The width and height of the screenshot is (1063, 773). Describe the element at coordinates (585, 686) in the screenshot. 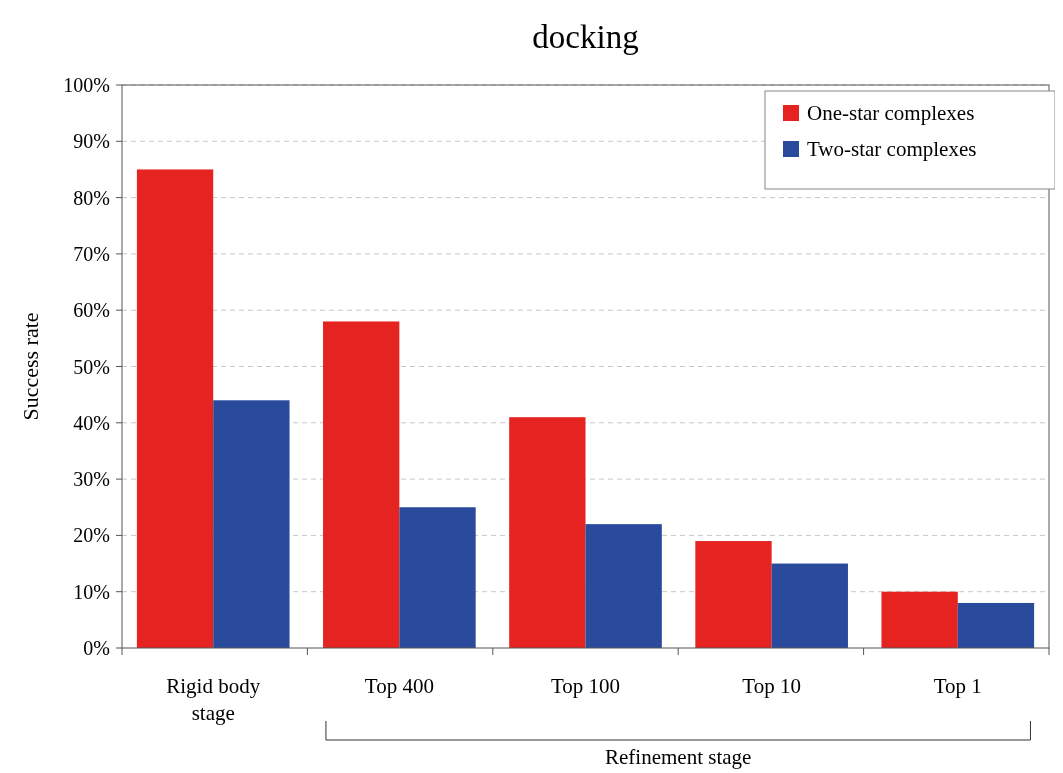

I see `x-tick-label: Top 100` at that location.